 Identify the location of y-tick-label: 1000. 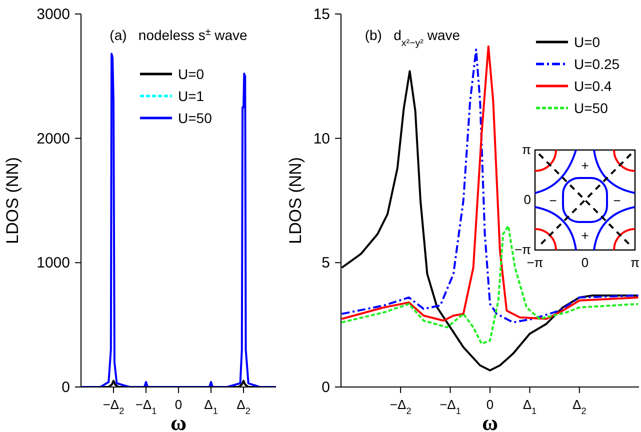
(53, 263).